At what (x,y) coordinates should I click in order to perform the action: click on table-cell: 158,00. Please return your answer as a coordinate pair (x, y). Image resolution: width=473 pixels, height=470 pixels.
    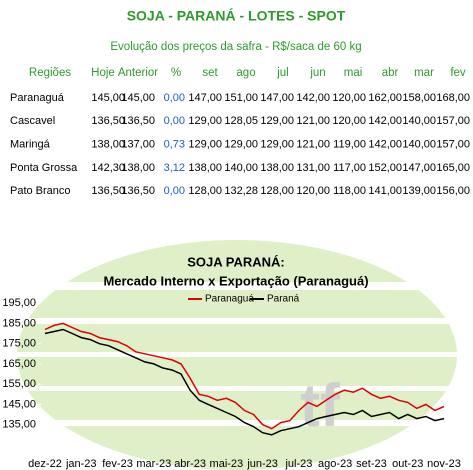
    Looking at the image, I should click on (419, 98).